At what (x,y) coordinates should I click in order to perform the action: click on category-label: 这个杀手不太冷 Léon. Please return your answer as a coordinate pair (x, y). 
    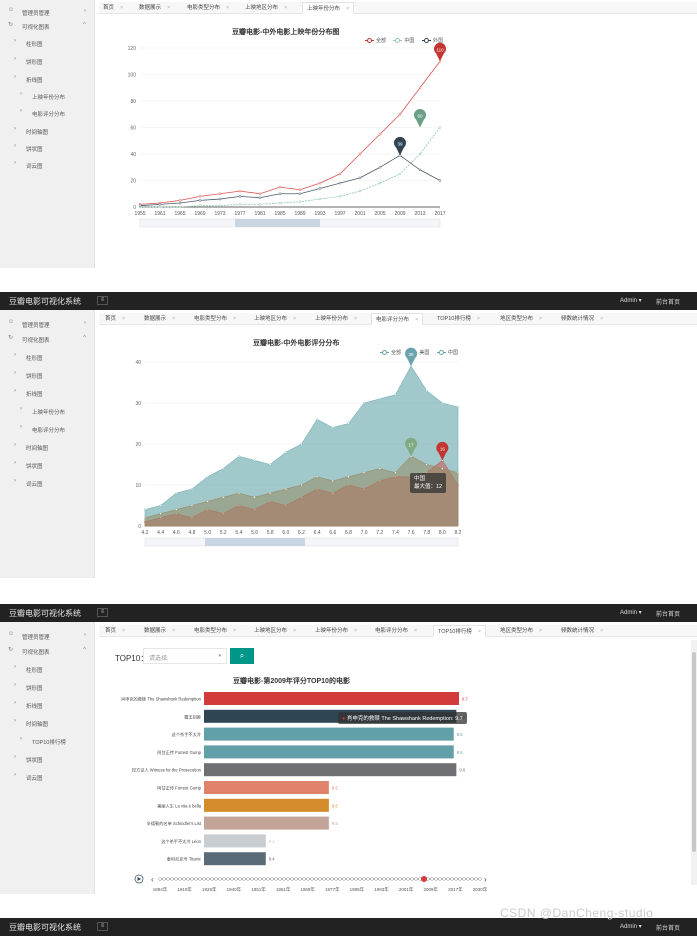
    Looking at the image, I should click on (181, 841).